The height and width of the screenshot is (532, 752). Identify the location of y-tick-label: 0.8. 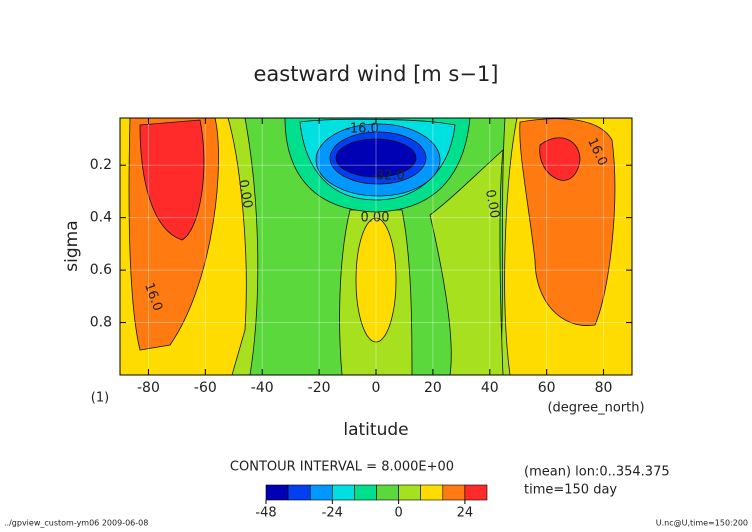
(101, 323).